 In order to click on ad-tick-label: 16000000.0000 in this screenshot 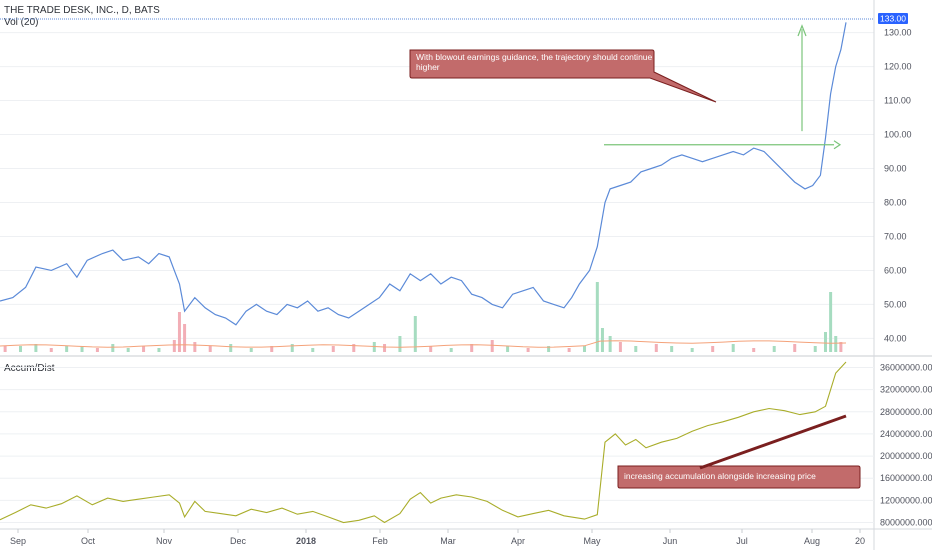, I will do `click(906, 478)`.